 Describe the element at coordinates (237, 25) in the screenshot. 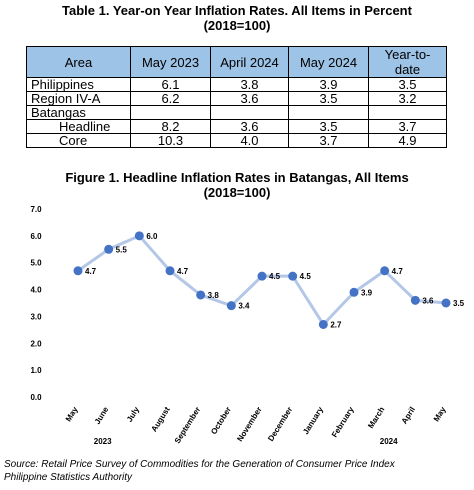

I see `table-title-line2: (2018=100)` at that location.